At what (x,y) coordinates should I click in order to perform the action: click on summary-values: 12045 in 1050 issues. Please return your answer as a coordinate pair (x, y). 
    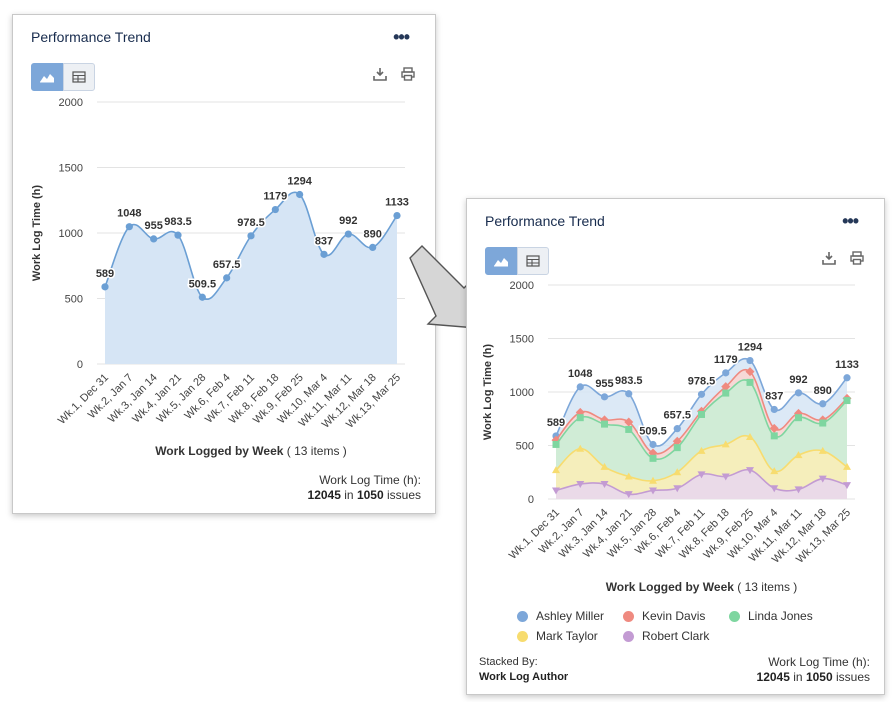
    Looking at the image, I should click on (364, 495).